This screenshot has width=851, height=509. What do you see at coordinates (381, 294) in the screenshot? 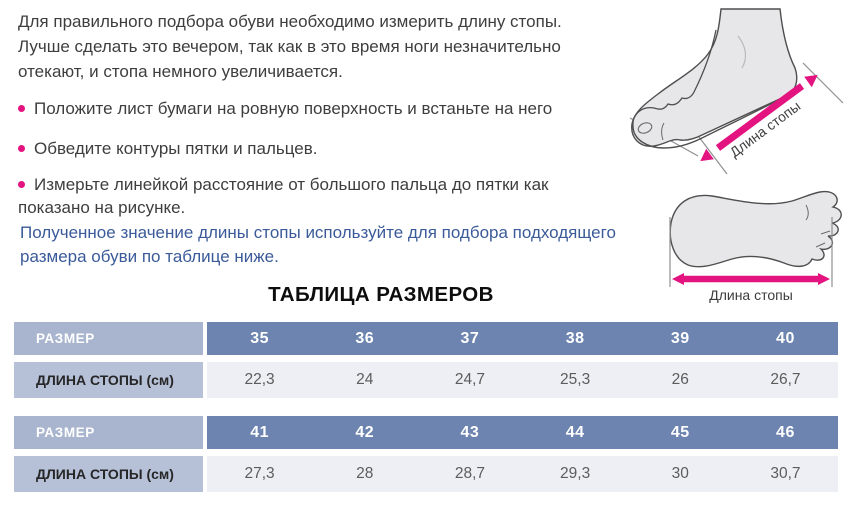
I see `size-table-title: ТАБЛИЦА РАЗМЕРОВ` at bounding box center [381, 294].